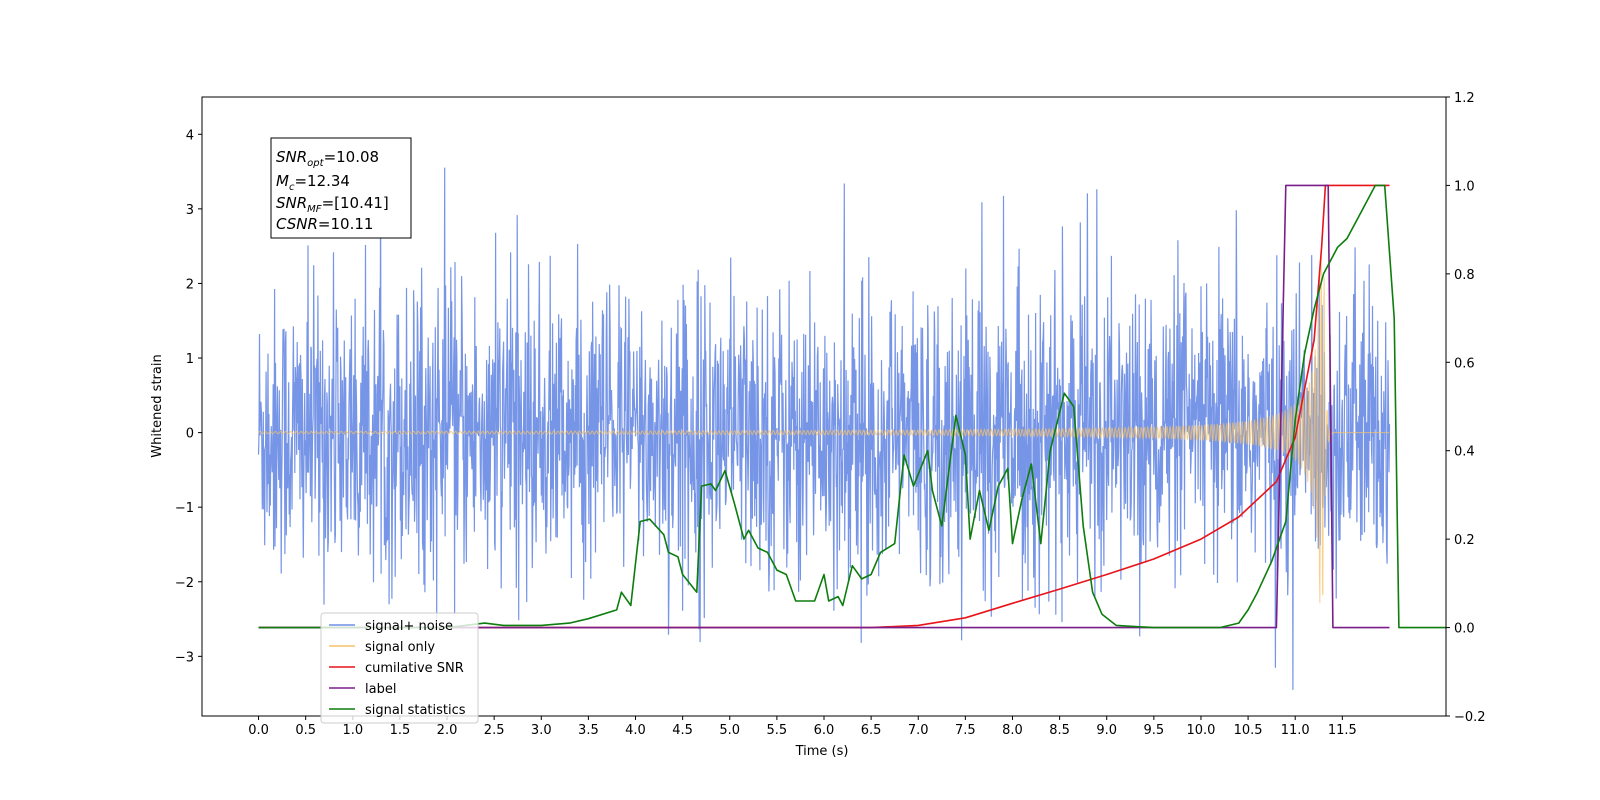 This screenshot has width=1600, height=800. What do you see at coordinates (157, 405) in the screenshot?
I see `y-axis-label: Whitened strain` at bounding box center [157, 405].